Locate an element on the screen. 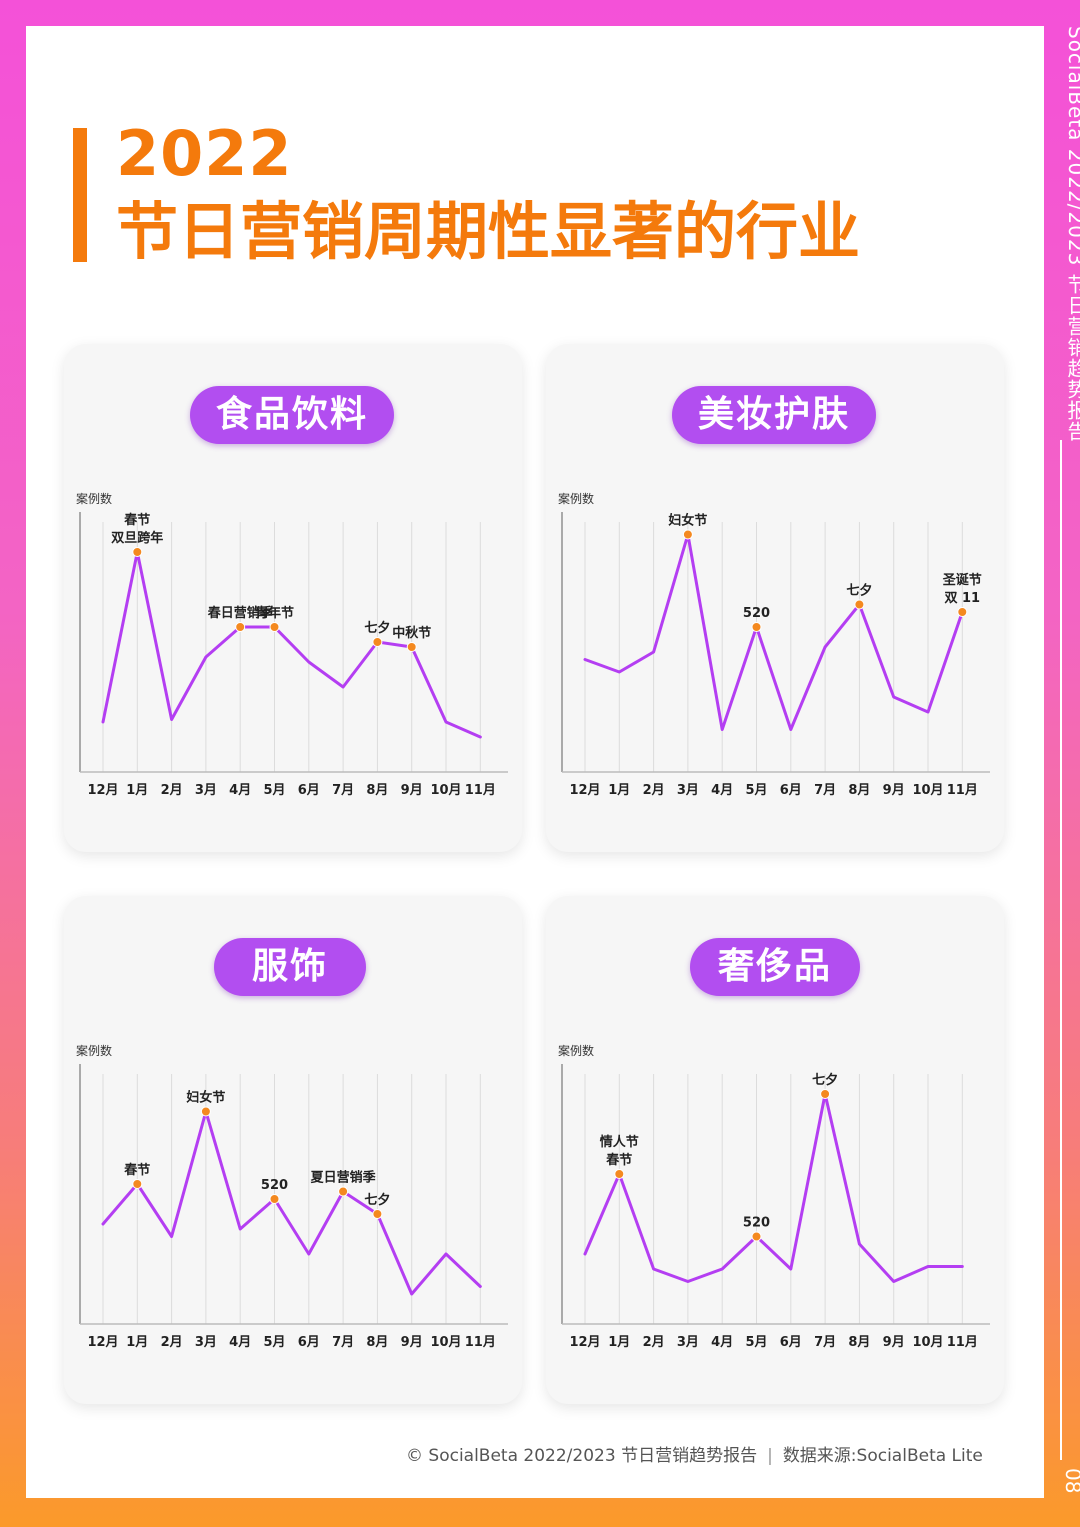 The height and width of the screenshot is (1527, 1080). data-label: 夏日营销季 is located at coordinates (343, 1178).